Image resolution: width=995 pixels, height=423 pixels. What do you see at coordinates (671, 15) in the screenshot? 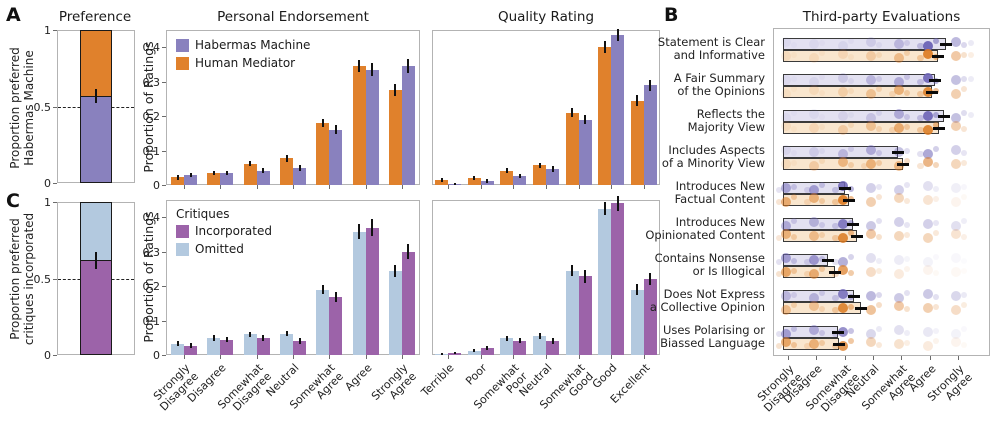
I see `panel-b-label: B` at bounding box center [671, 15].